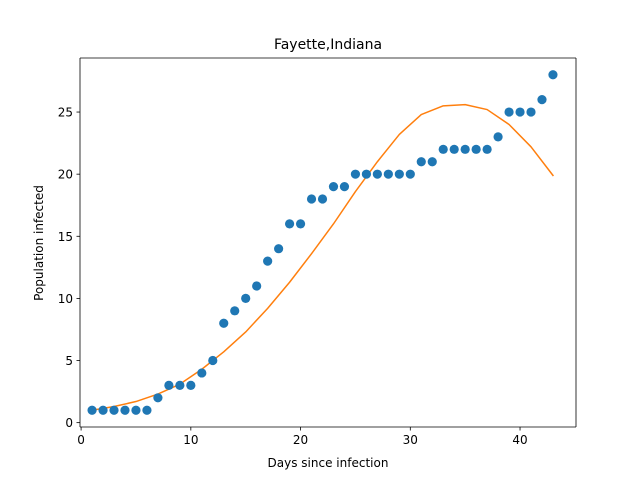  What do you see at coordinates (300, 440) in the screenshot?
I see `x-tick-label: 20` at bounding box center [300, 440].